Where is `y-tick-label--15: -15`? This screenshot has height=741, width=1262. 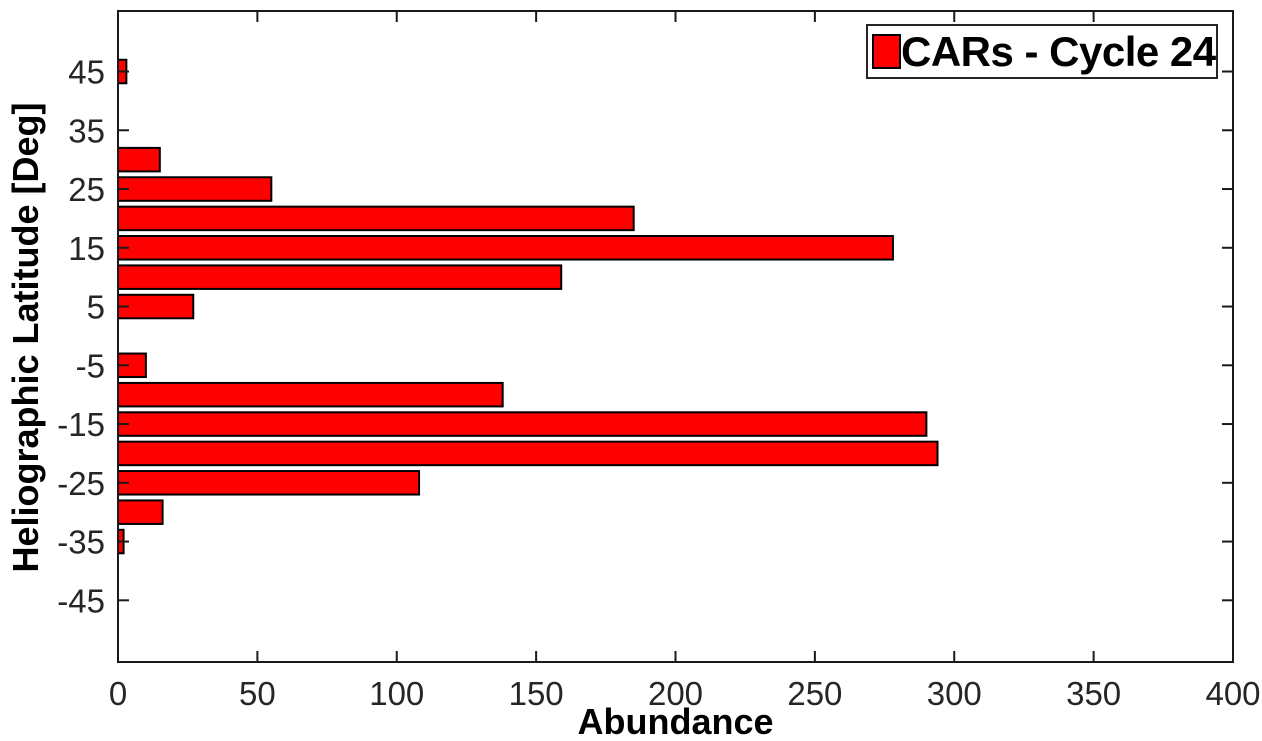 y-tick-label--15: -15 is located at coordinates (81, 424).